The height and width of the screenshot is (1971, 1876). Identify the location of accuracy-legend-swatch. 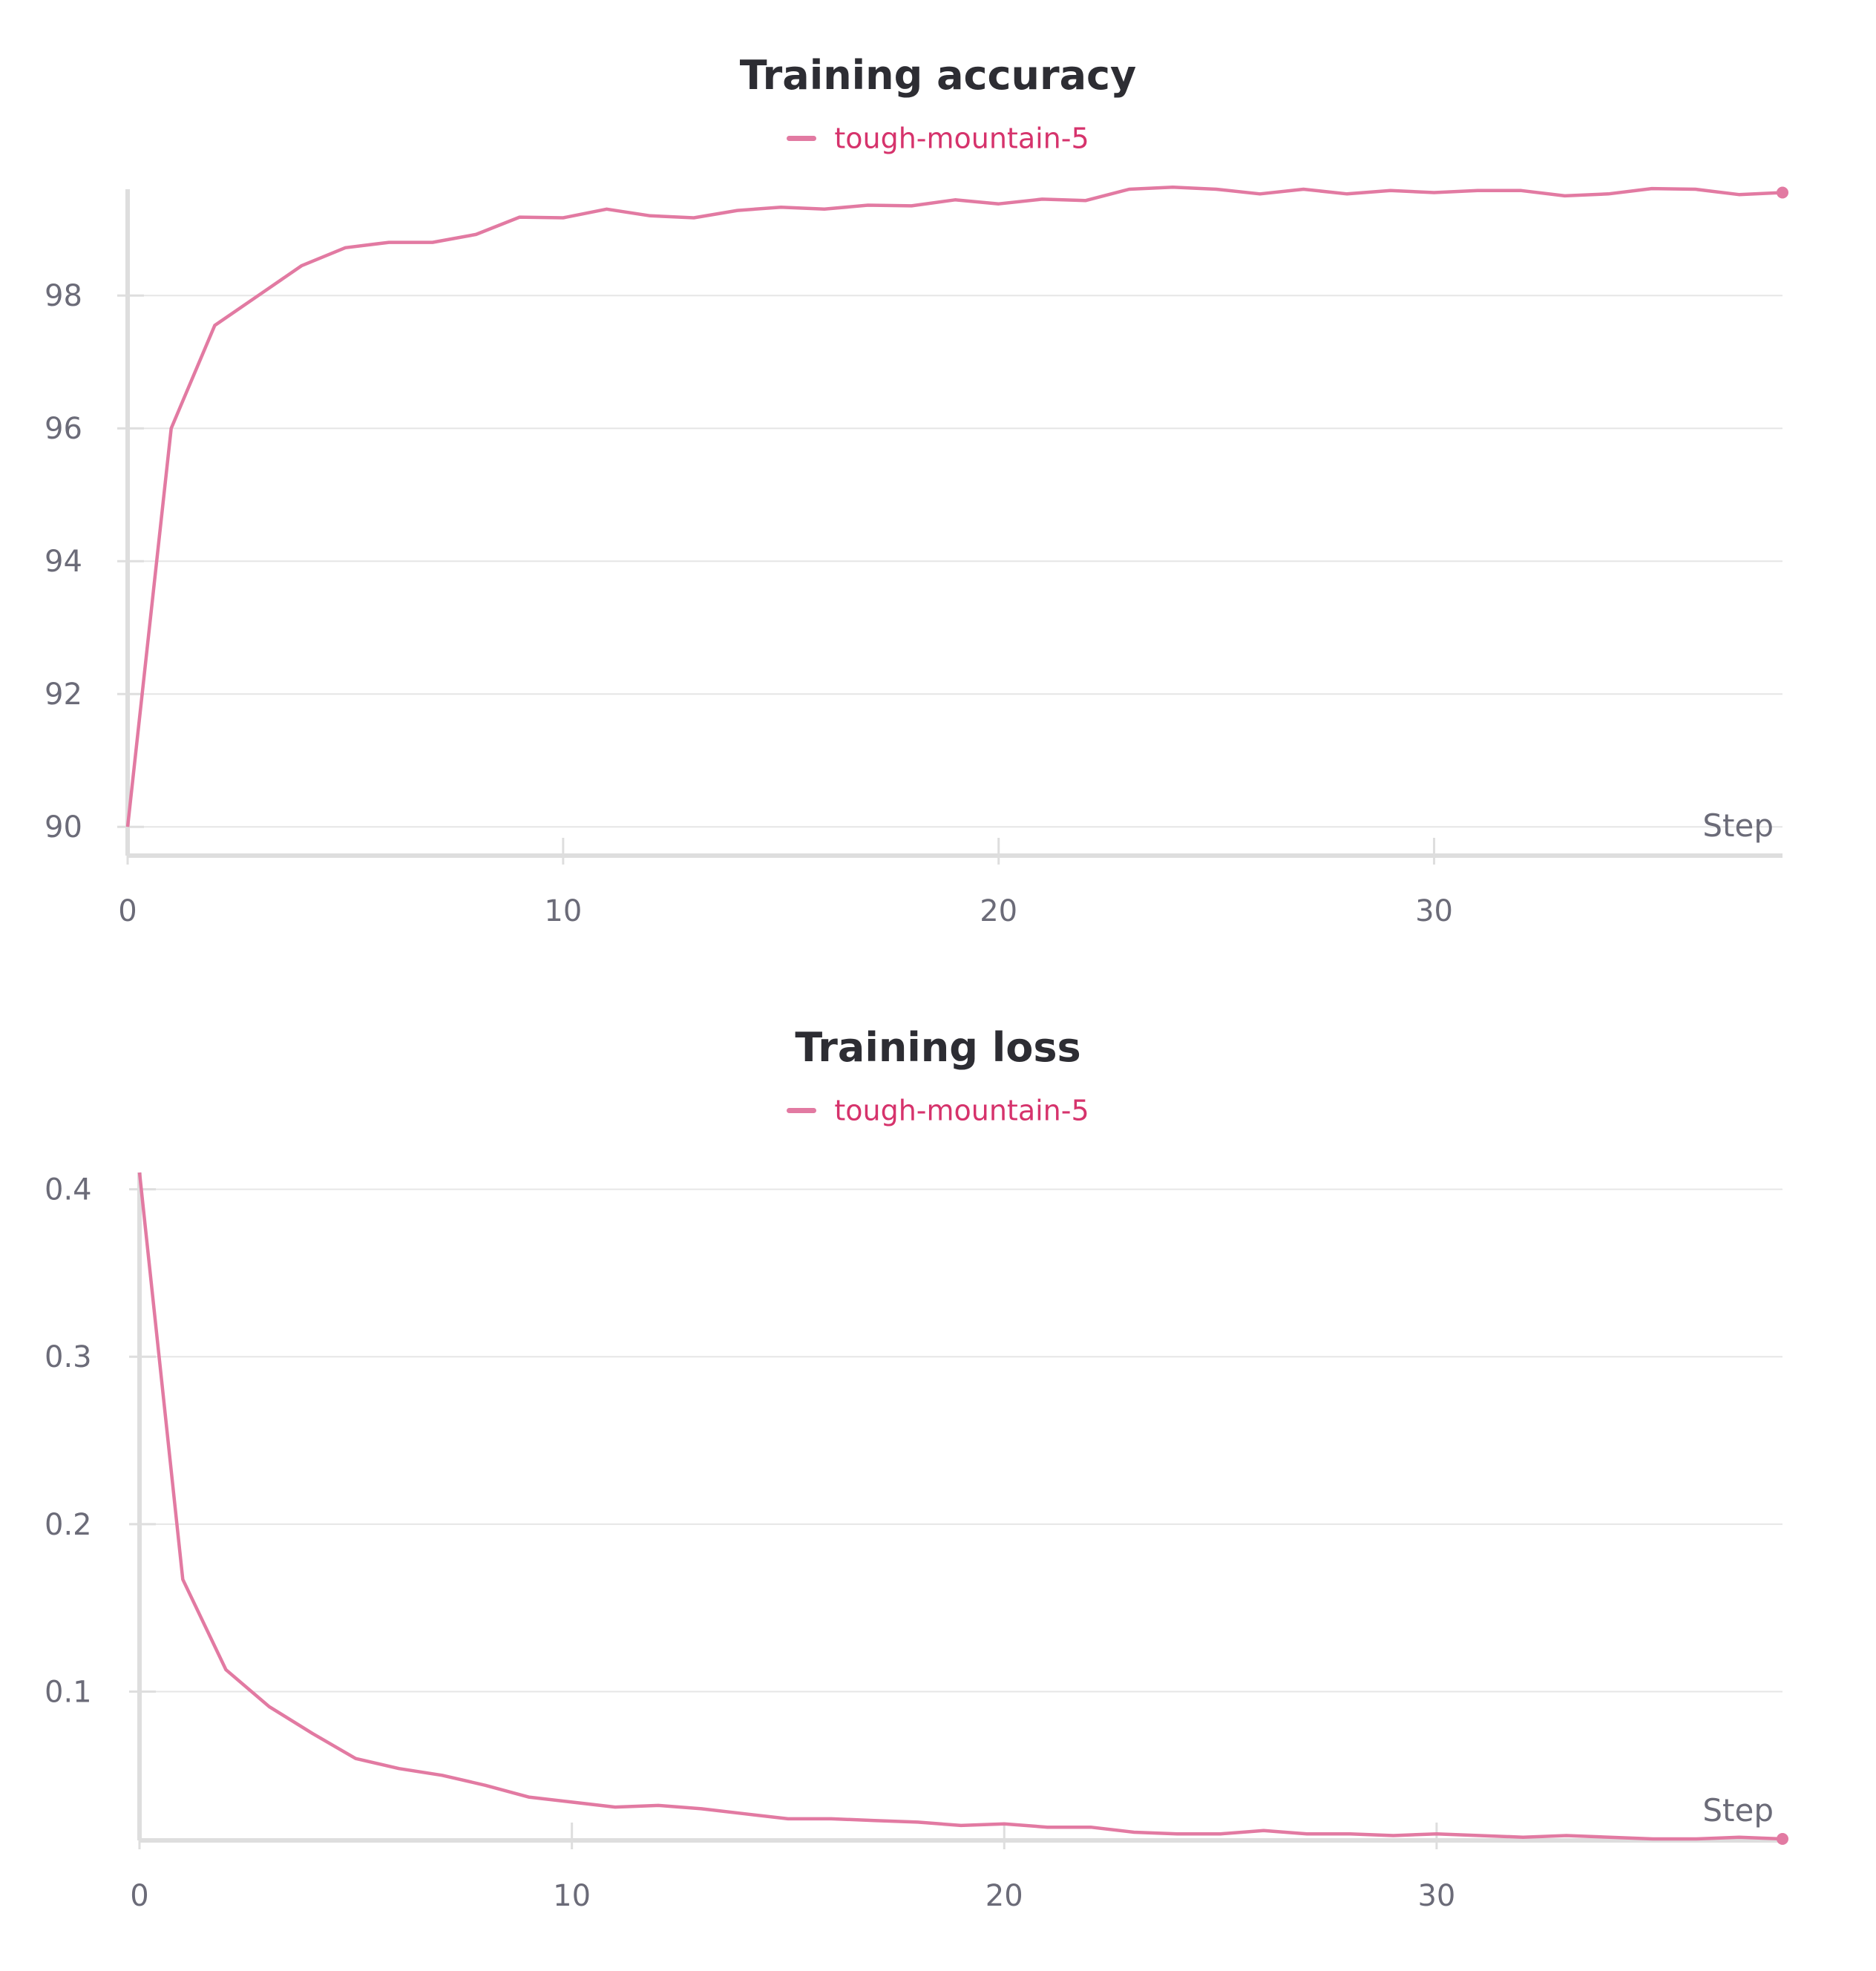
(802, 138).